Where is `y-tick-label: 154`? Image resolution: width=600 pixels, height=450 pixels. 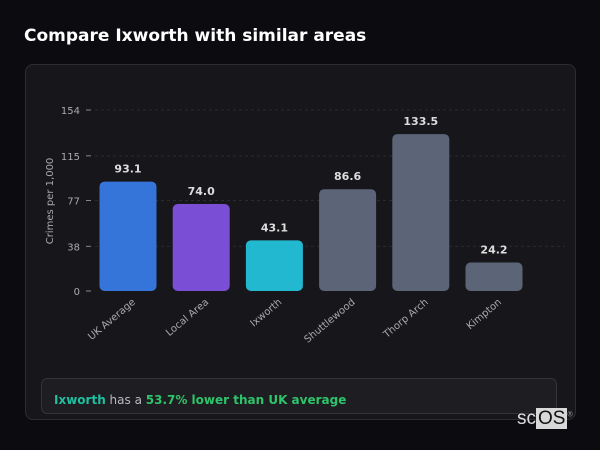
y-tick-label: 154 is located at coordinates (70, 111).